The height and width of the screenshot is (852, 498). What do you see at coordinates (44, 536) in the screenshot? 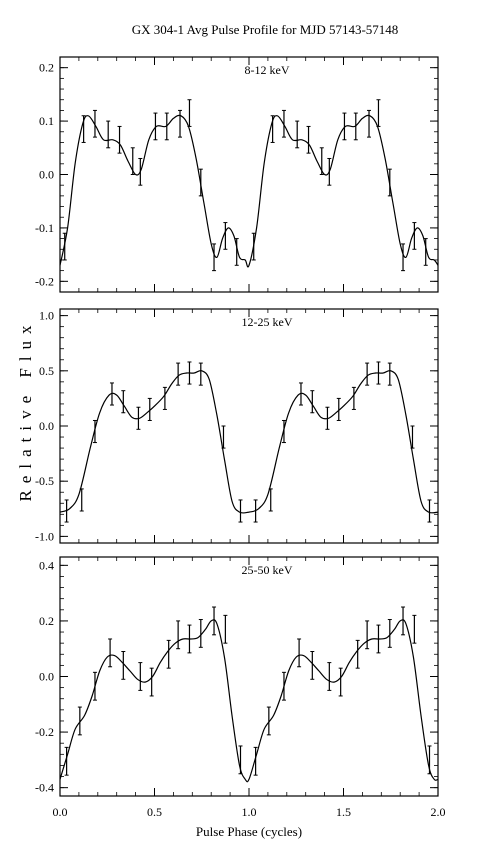
I see `y-tick-label: -1.0` at bounding box center [44, 536].